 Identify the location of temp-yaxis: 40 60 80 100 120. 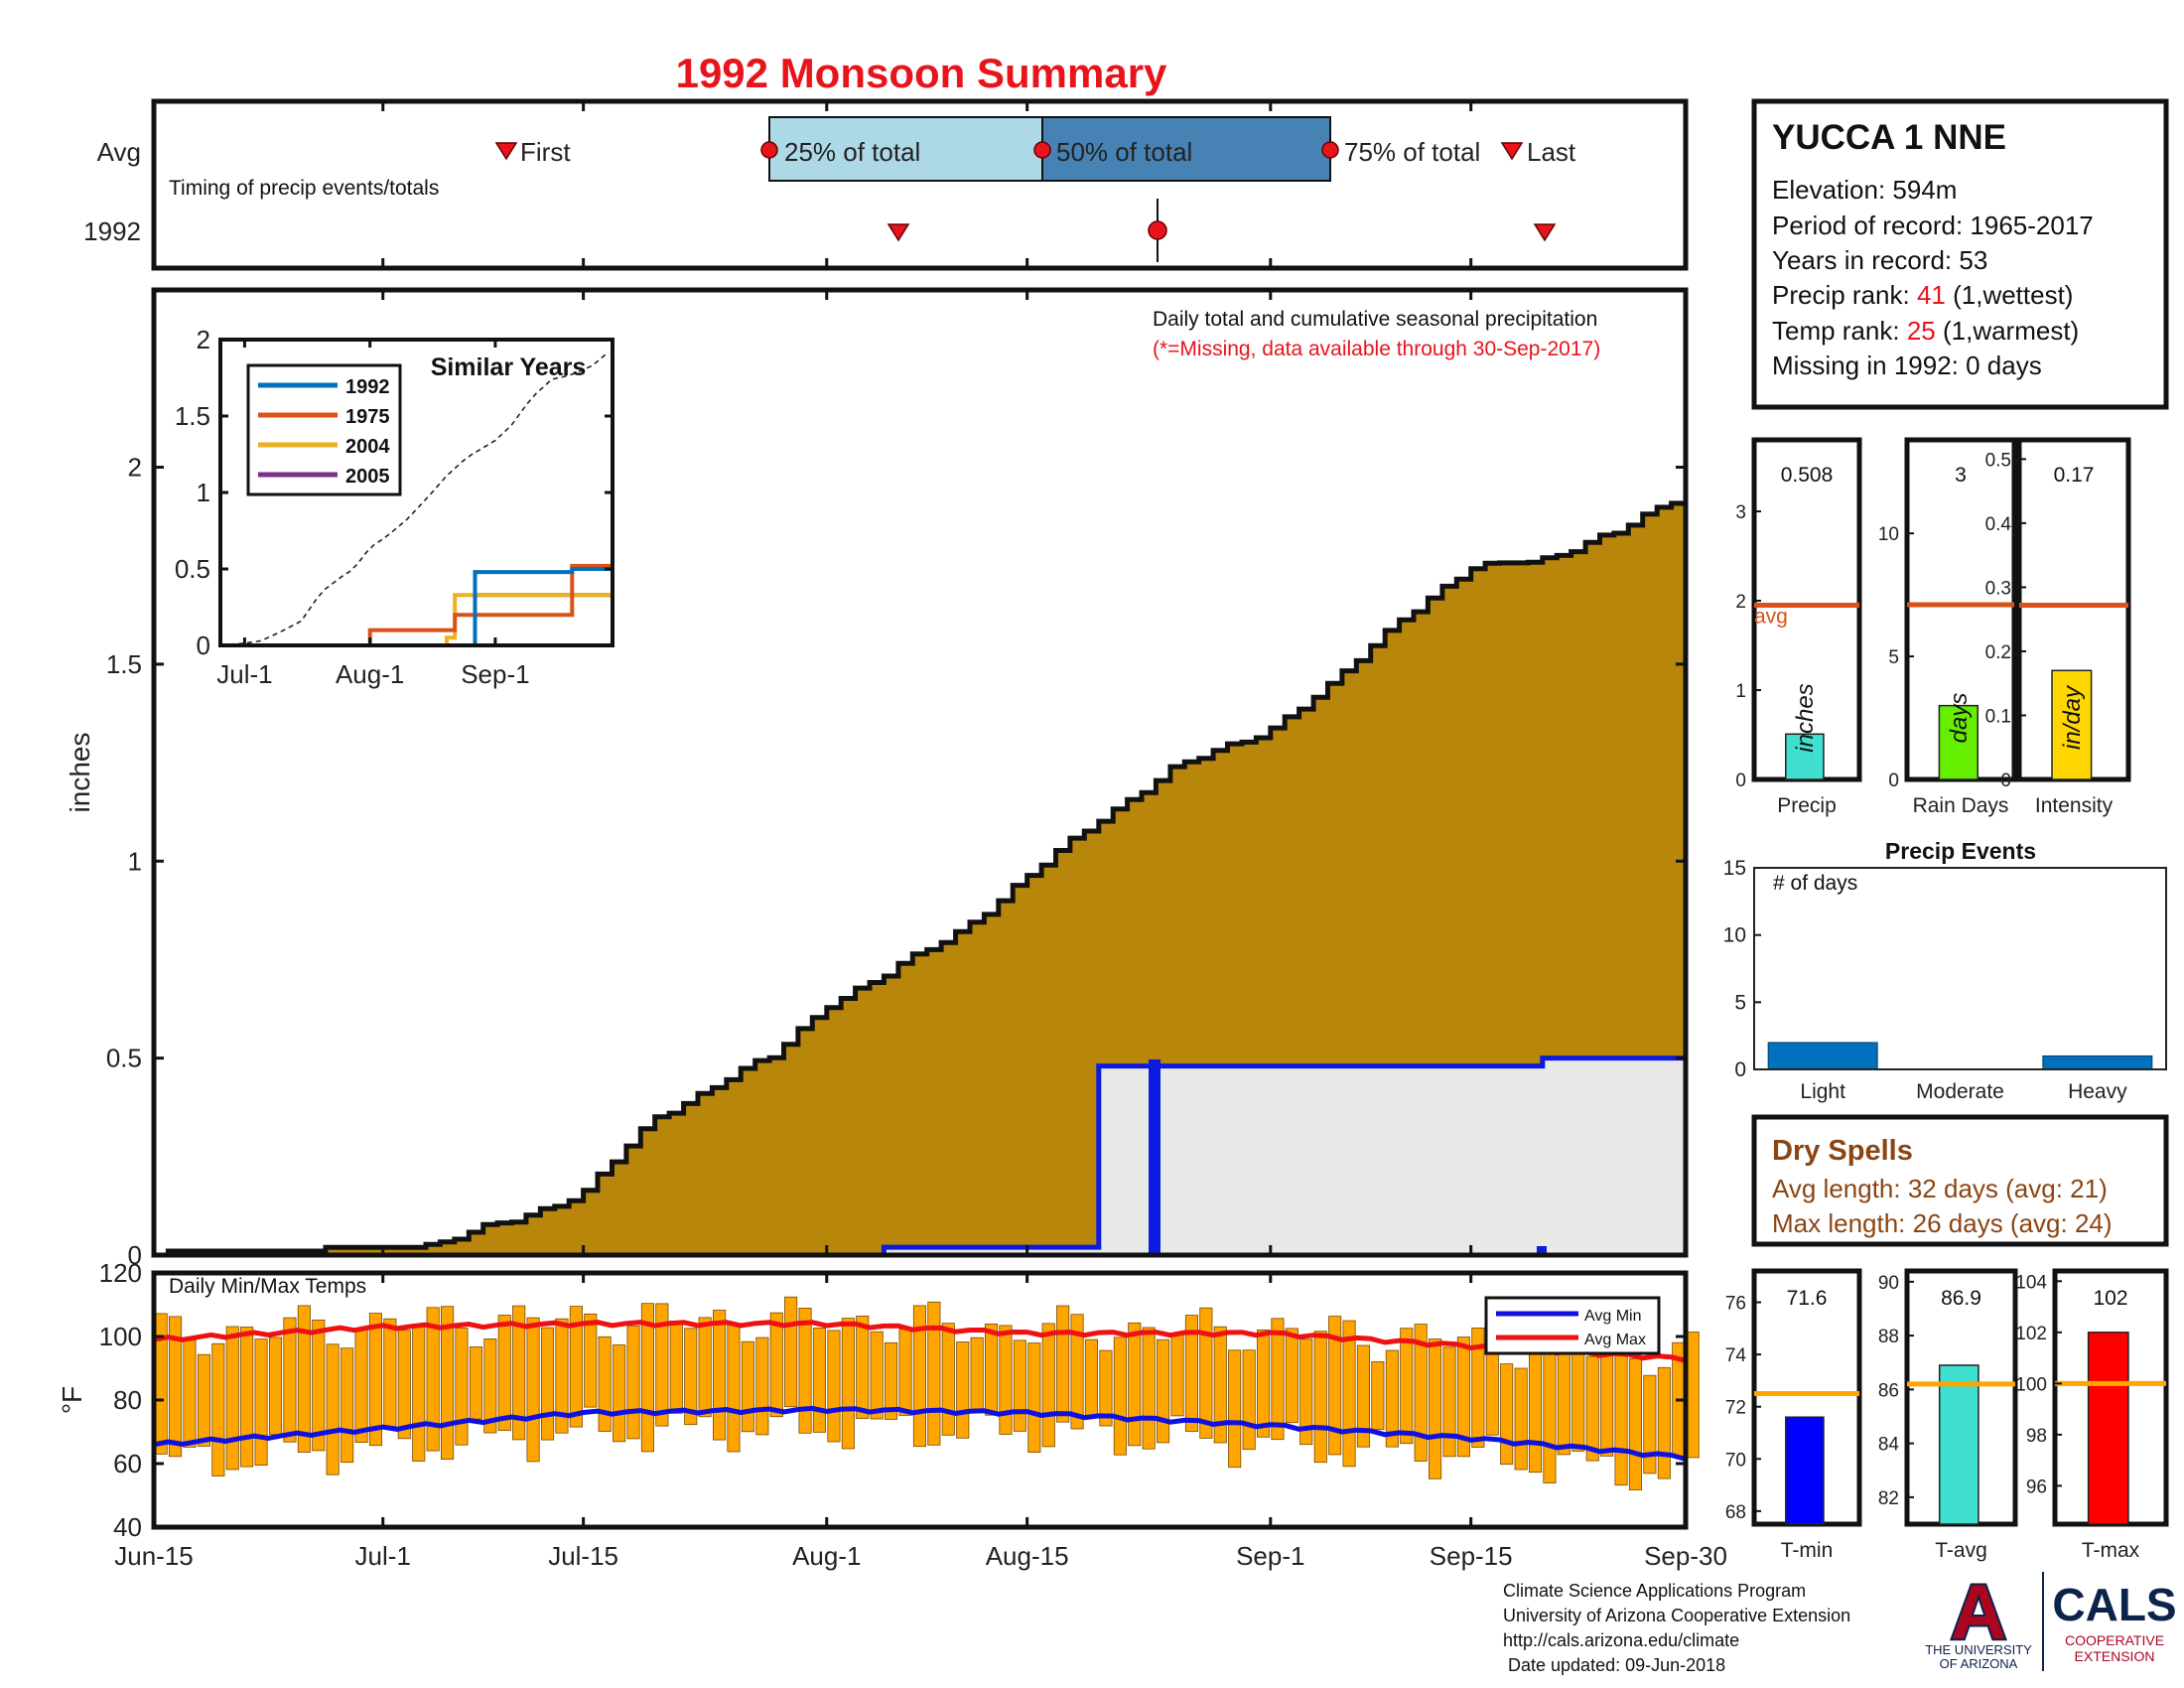
(892, 1400).